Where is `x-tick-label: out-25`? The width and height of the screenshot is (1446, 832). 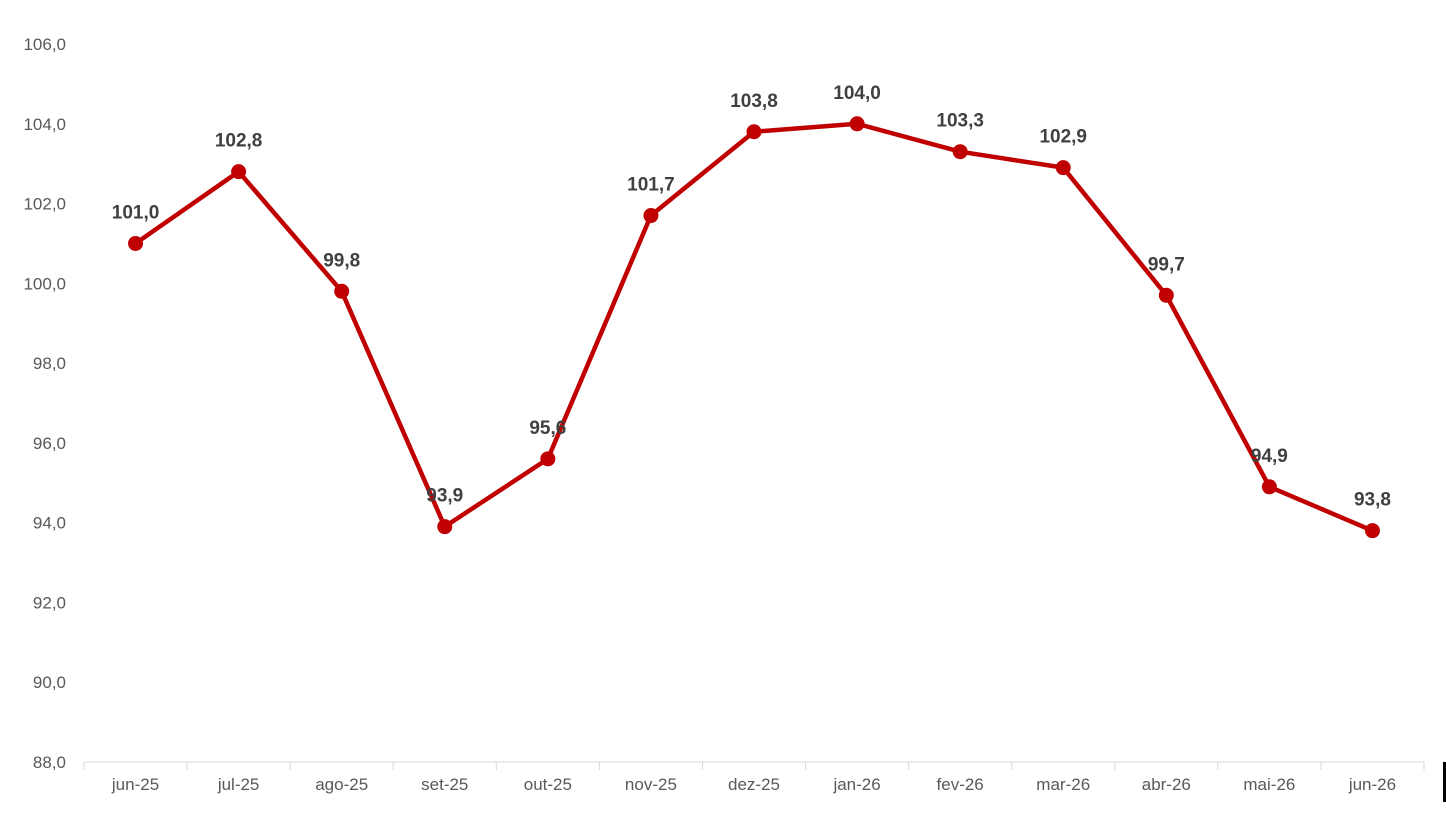
x-tick-label: out-25 is located at coordinates (548, 784).